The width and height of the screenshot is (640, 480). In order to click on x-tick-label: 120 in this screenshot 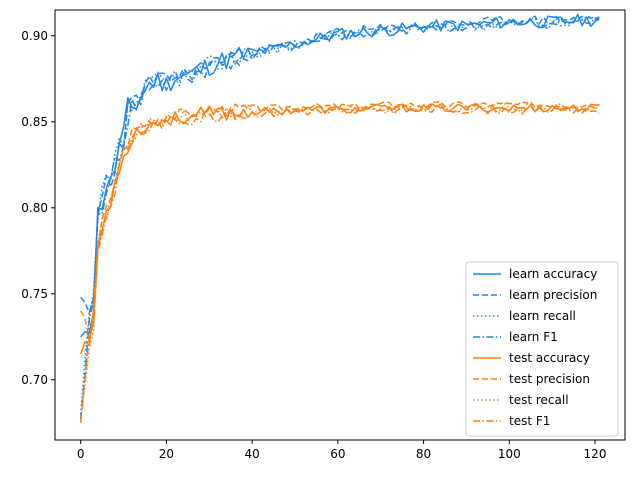, I will do `click(595, 454)`.